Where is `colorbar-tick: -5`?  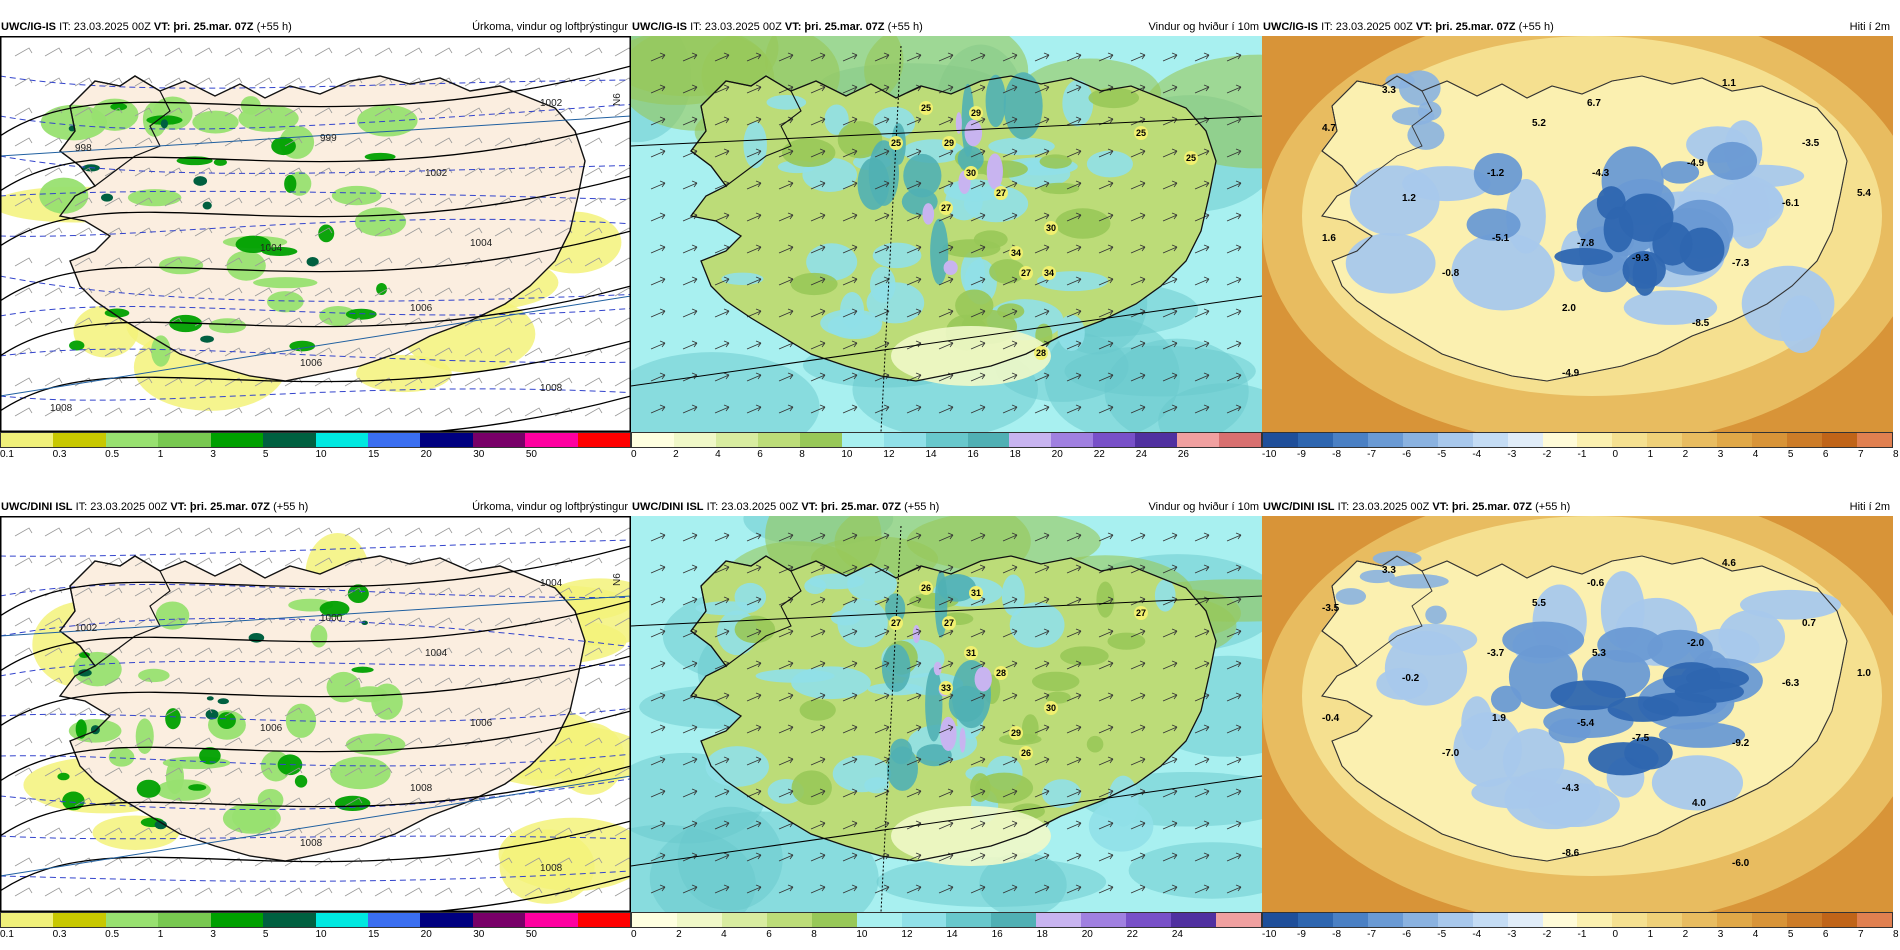 colorbar-tick: -5 is located at coordinates (1442, 454).